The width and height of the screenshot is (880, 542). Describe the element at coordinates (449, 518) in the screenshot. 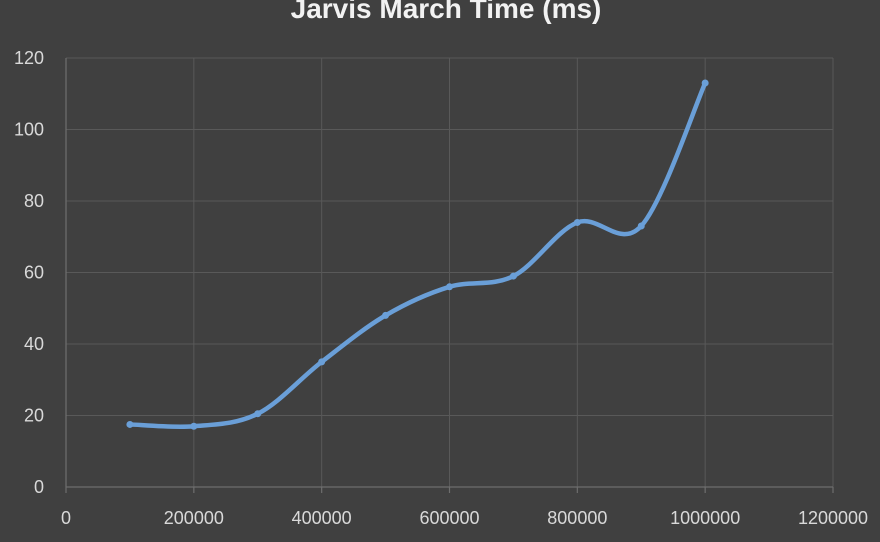

I see `x-tick-label: 600000` at that location.